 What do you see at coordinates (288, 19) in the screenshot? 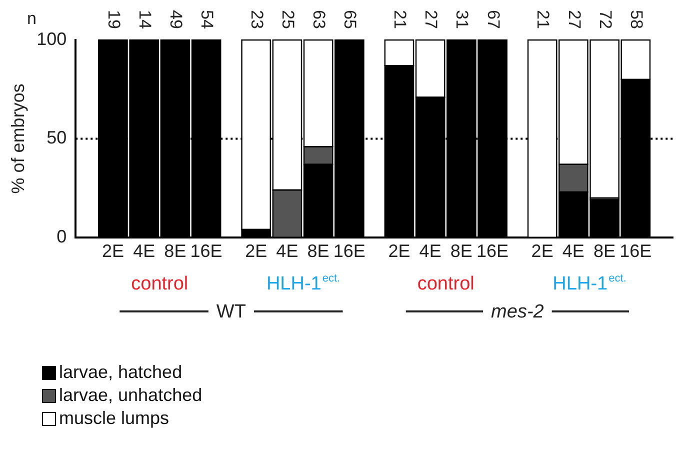
I see `text: 25` at bounding box center [288, 19].